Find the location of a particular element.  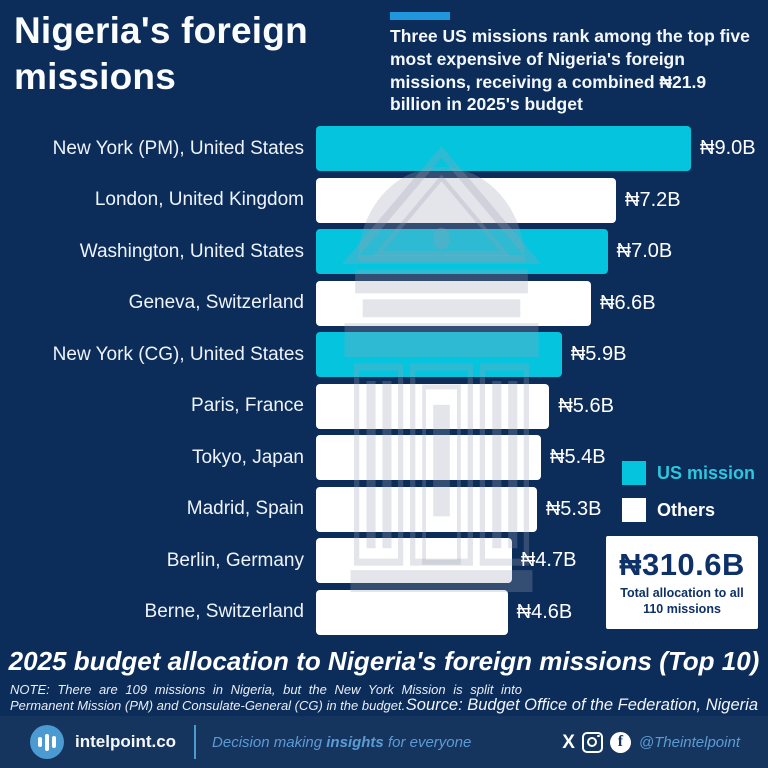

x-icon: X is located at coordinates (568, 742).